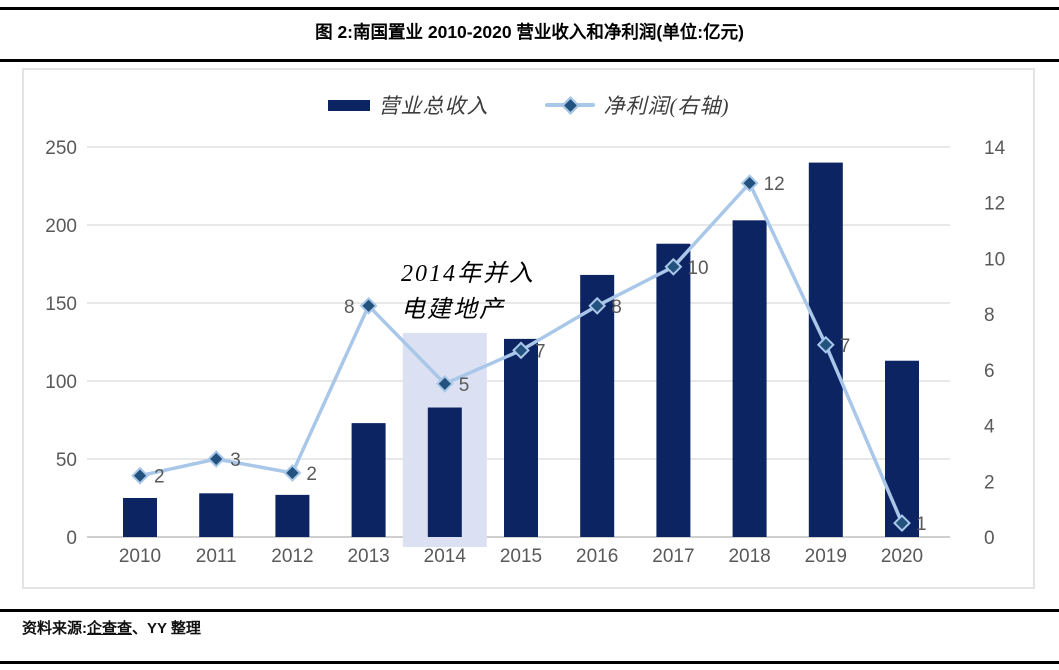  I want to click on bar-2020, so click(902, 448).